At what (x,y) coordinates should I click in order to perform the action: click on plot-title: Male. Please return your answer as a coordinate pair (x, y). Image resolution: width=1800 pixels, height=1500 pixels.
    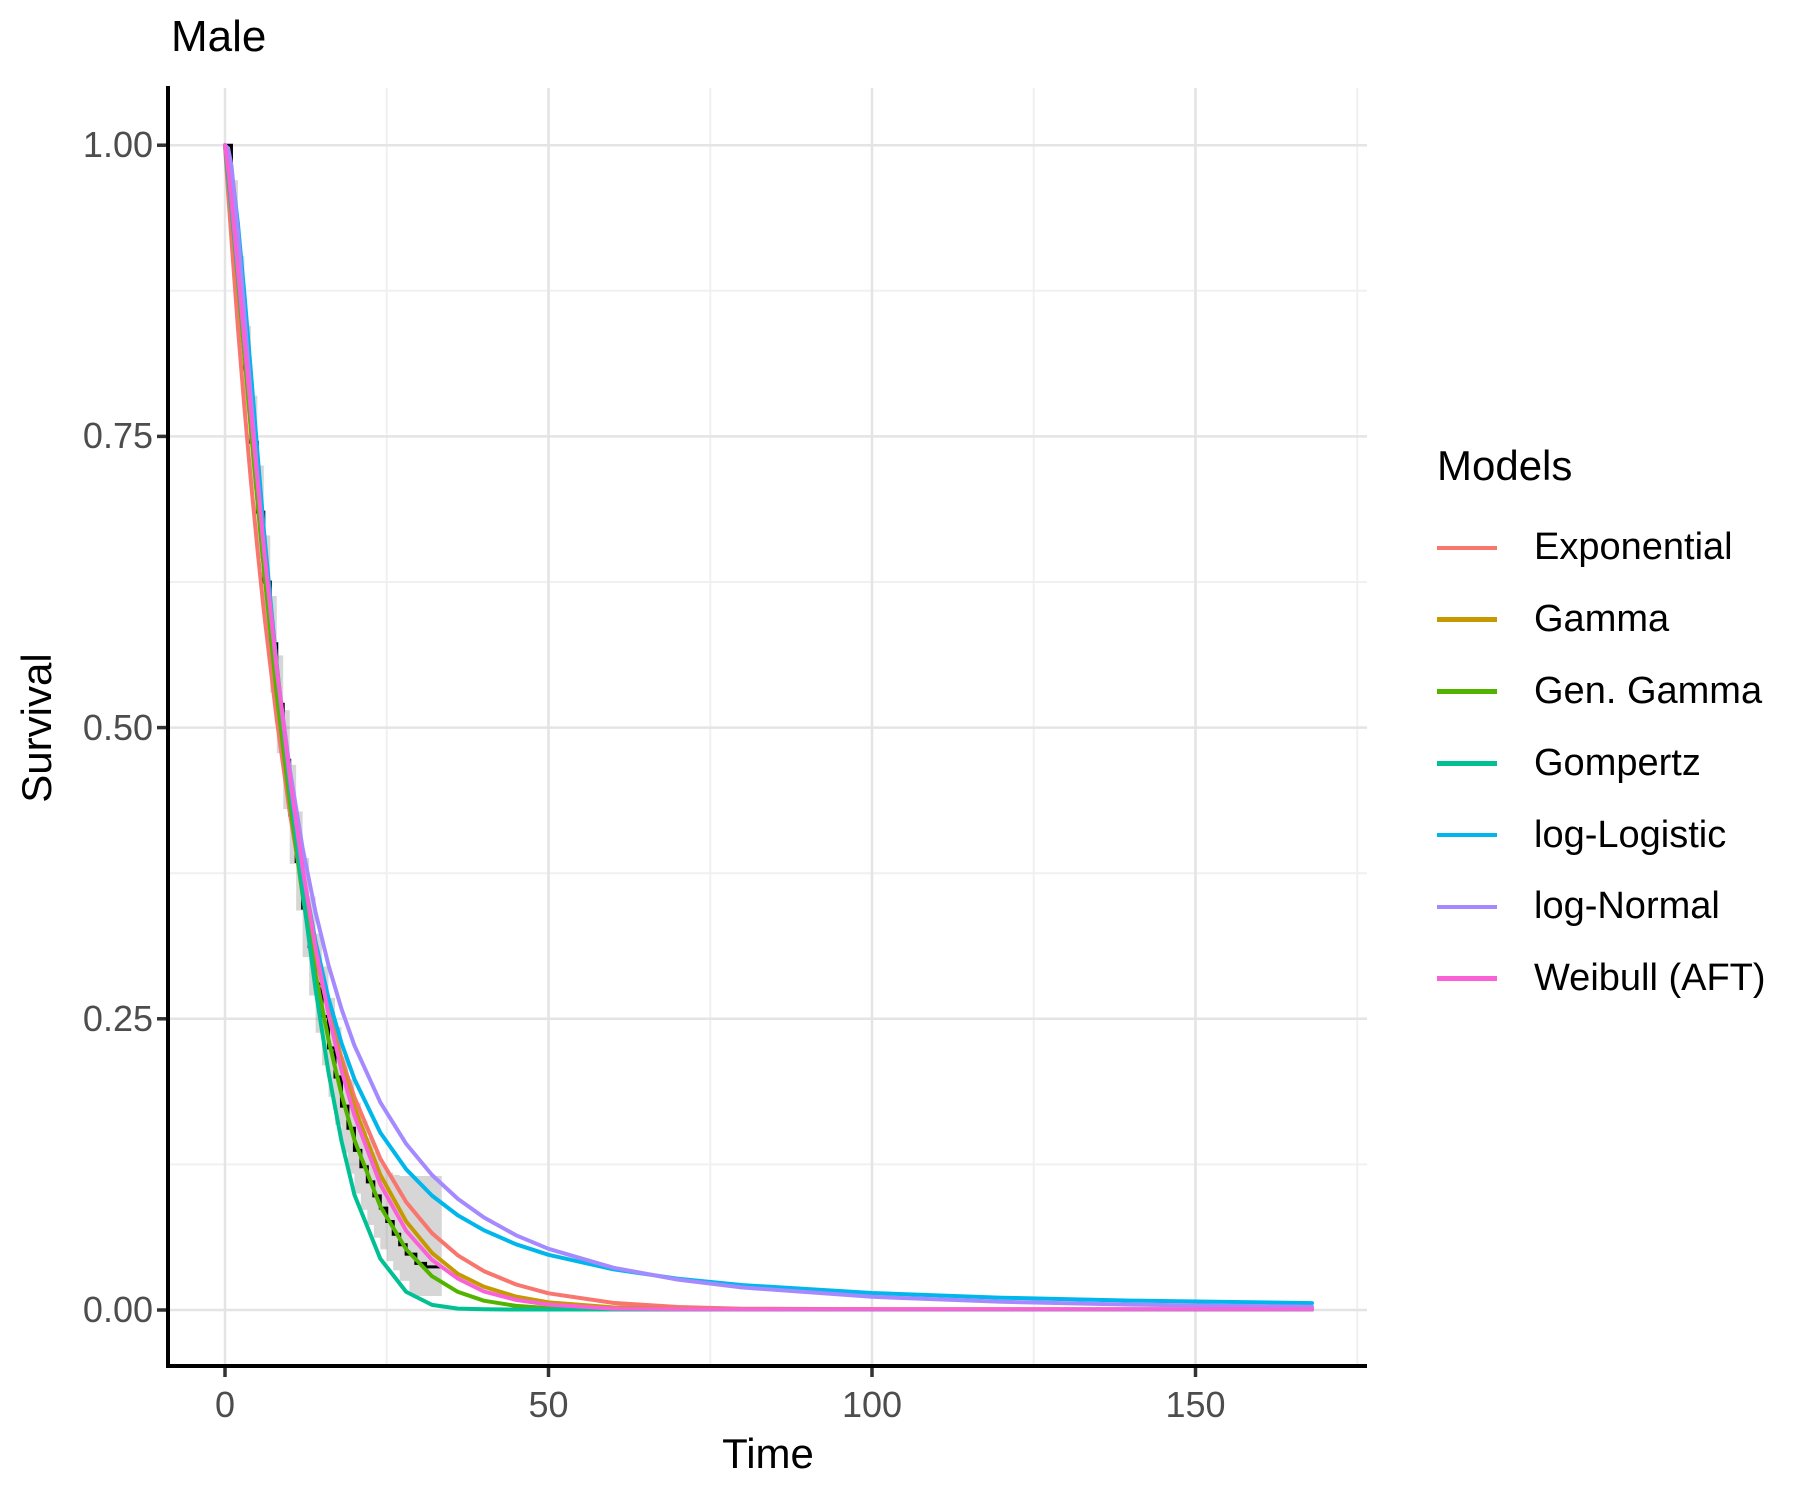
    Looking at the image, I should click on (219, 36).